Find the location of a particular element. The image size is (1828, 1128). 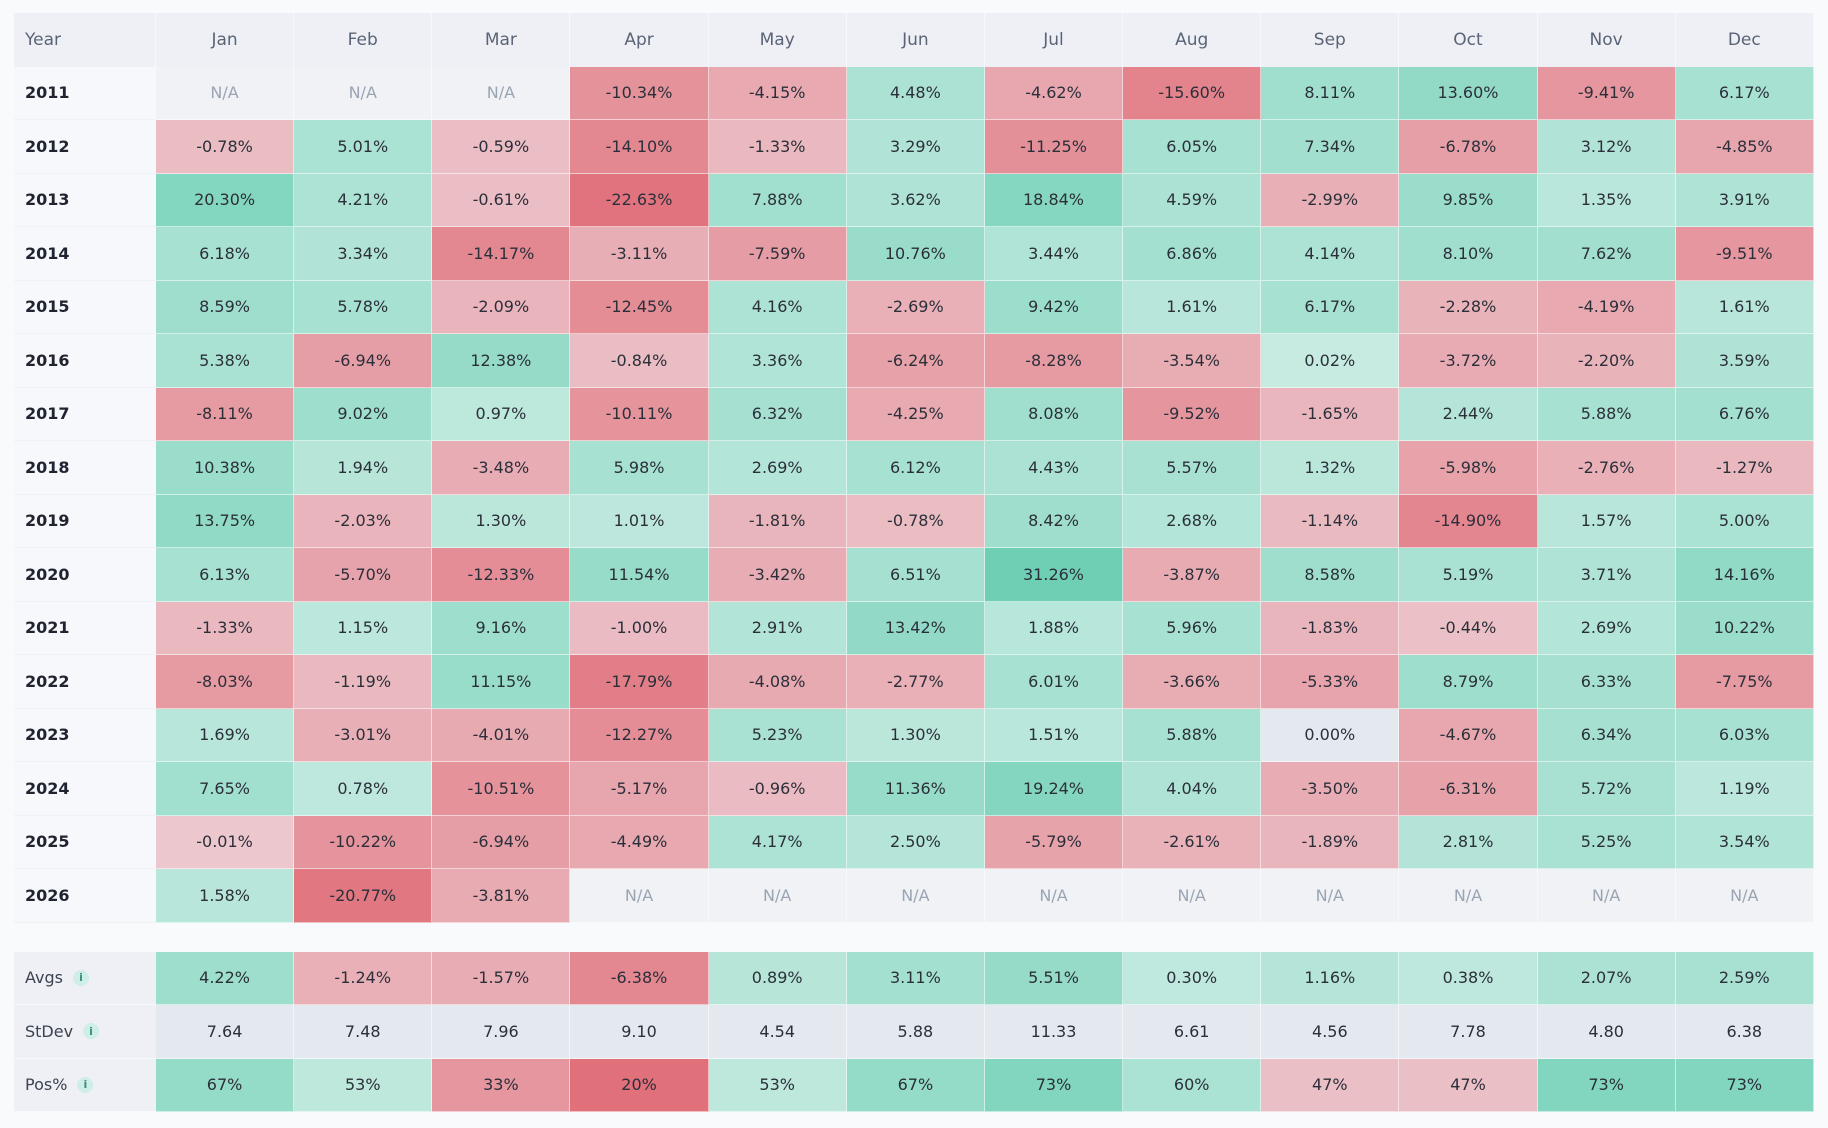

month-column-header: Feb is located at coordinates (363, 40).